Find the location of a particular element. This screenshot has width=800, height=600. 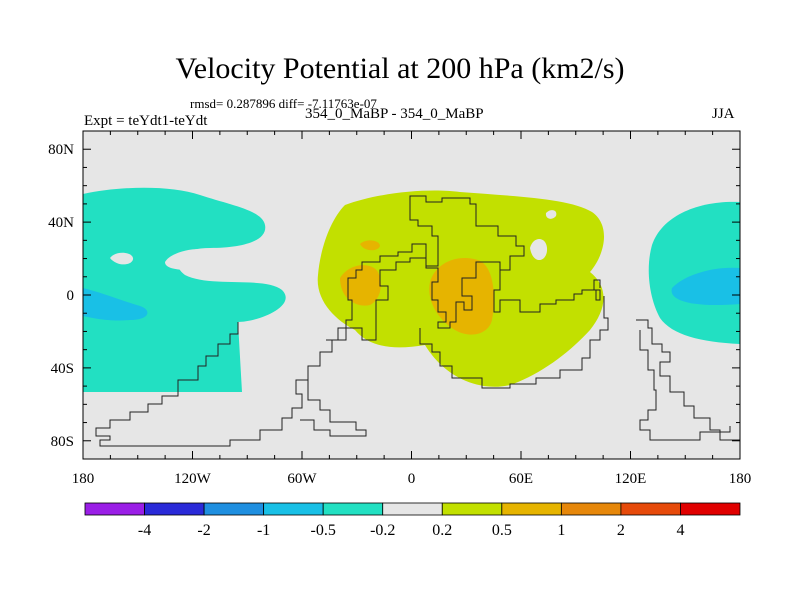

x-tick-label: 60E is located at coordinates (521, 479).